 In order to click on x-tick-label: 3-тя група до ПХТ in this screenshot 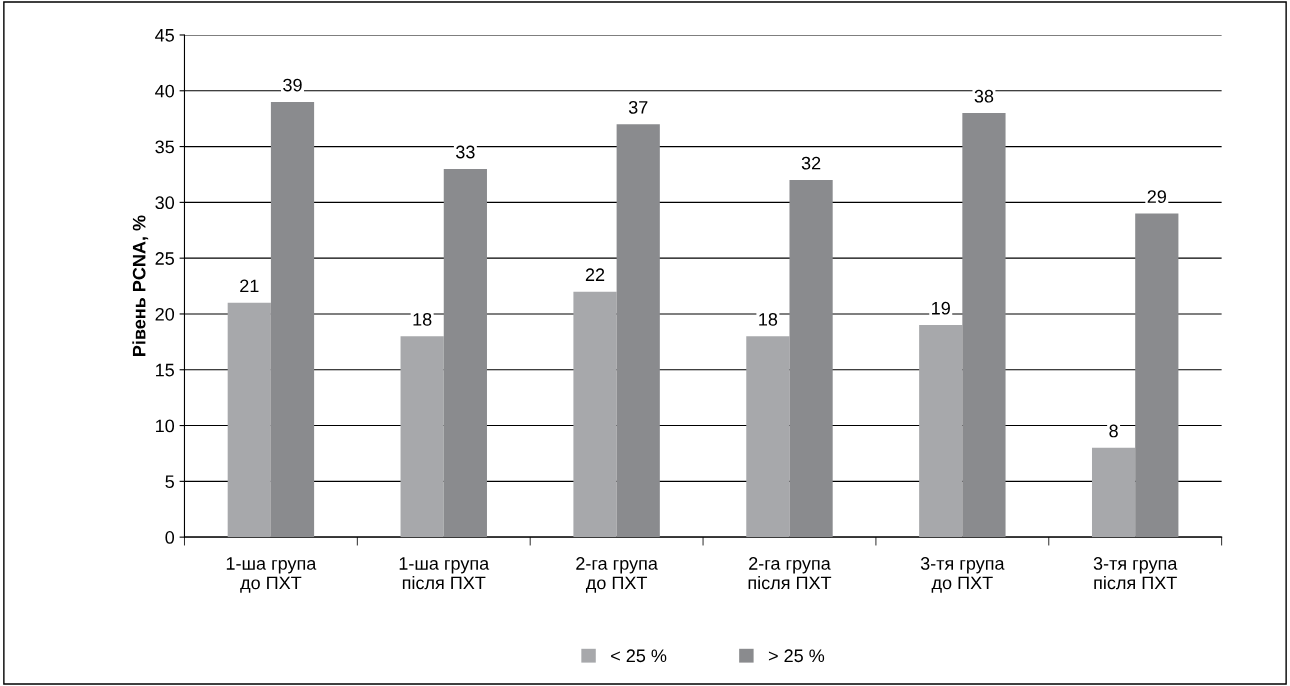, I will do `click(962, 575)`.